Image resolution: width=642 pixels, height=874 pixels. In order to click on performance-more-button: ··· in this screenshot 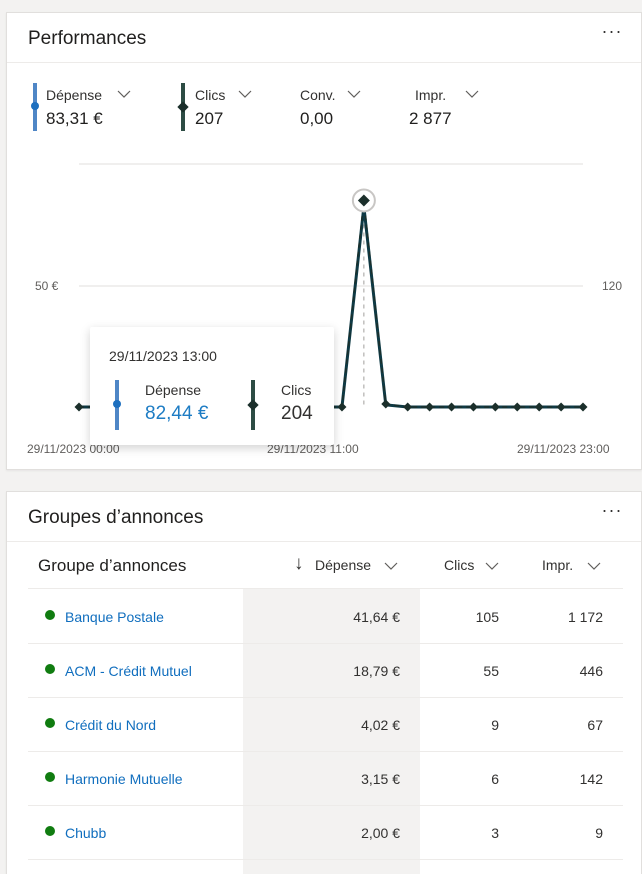, I will do `click(612, 31)`.